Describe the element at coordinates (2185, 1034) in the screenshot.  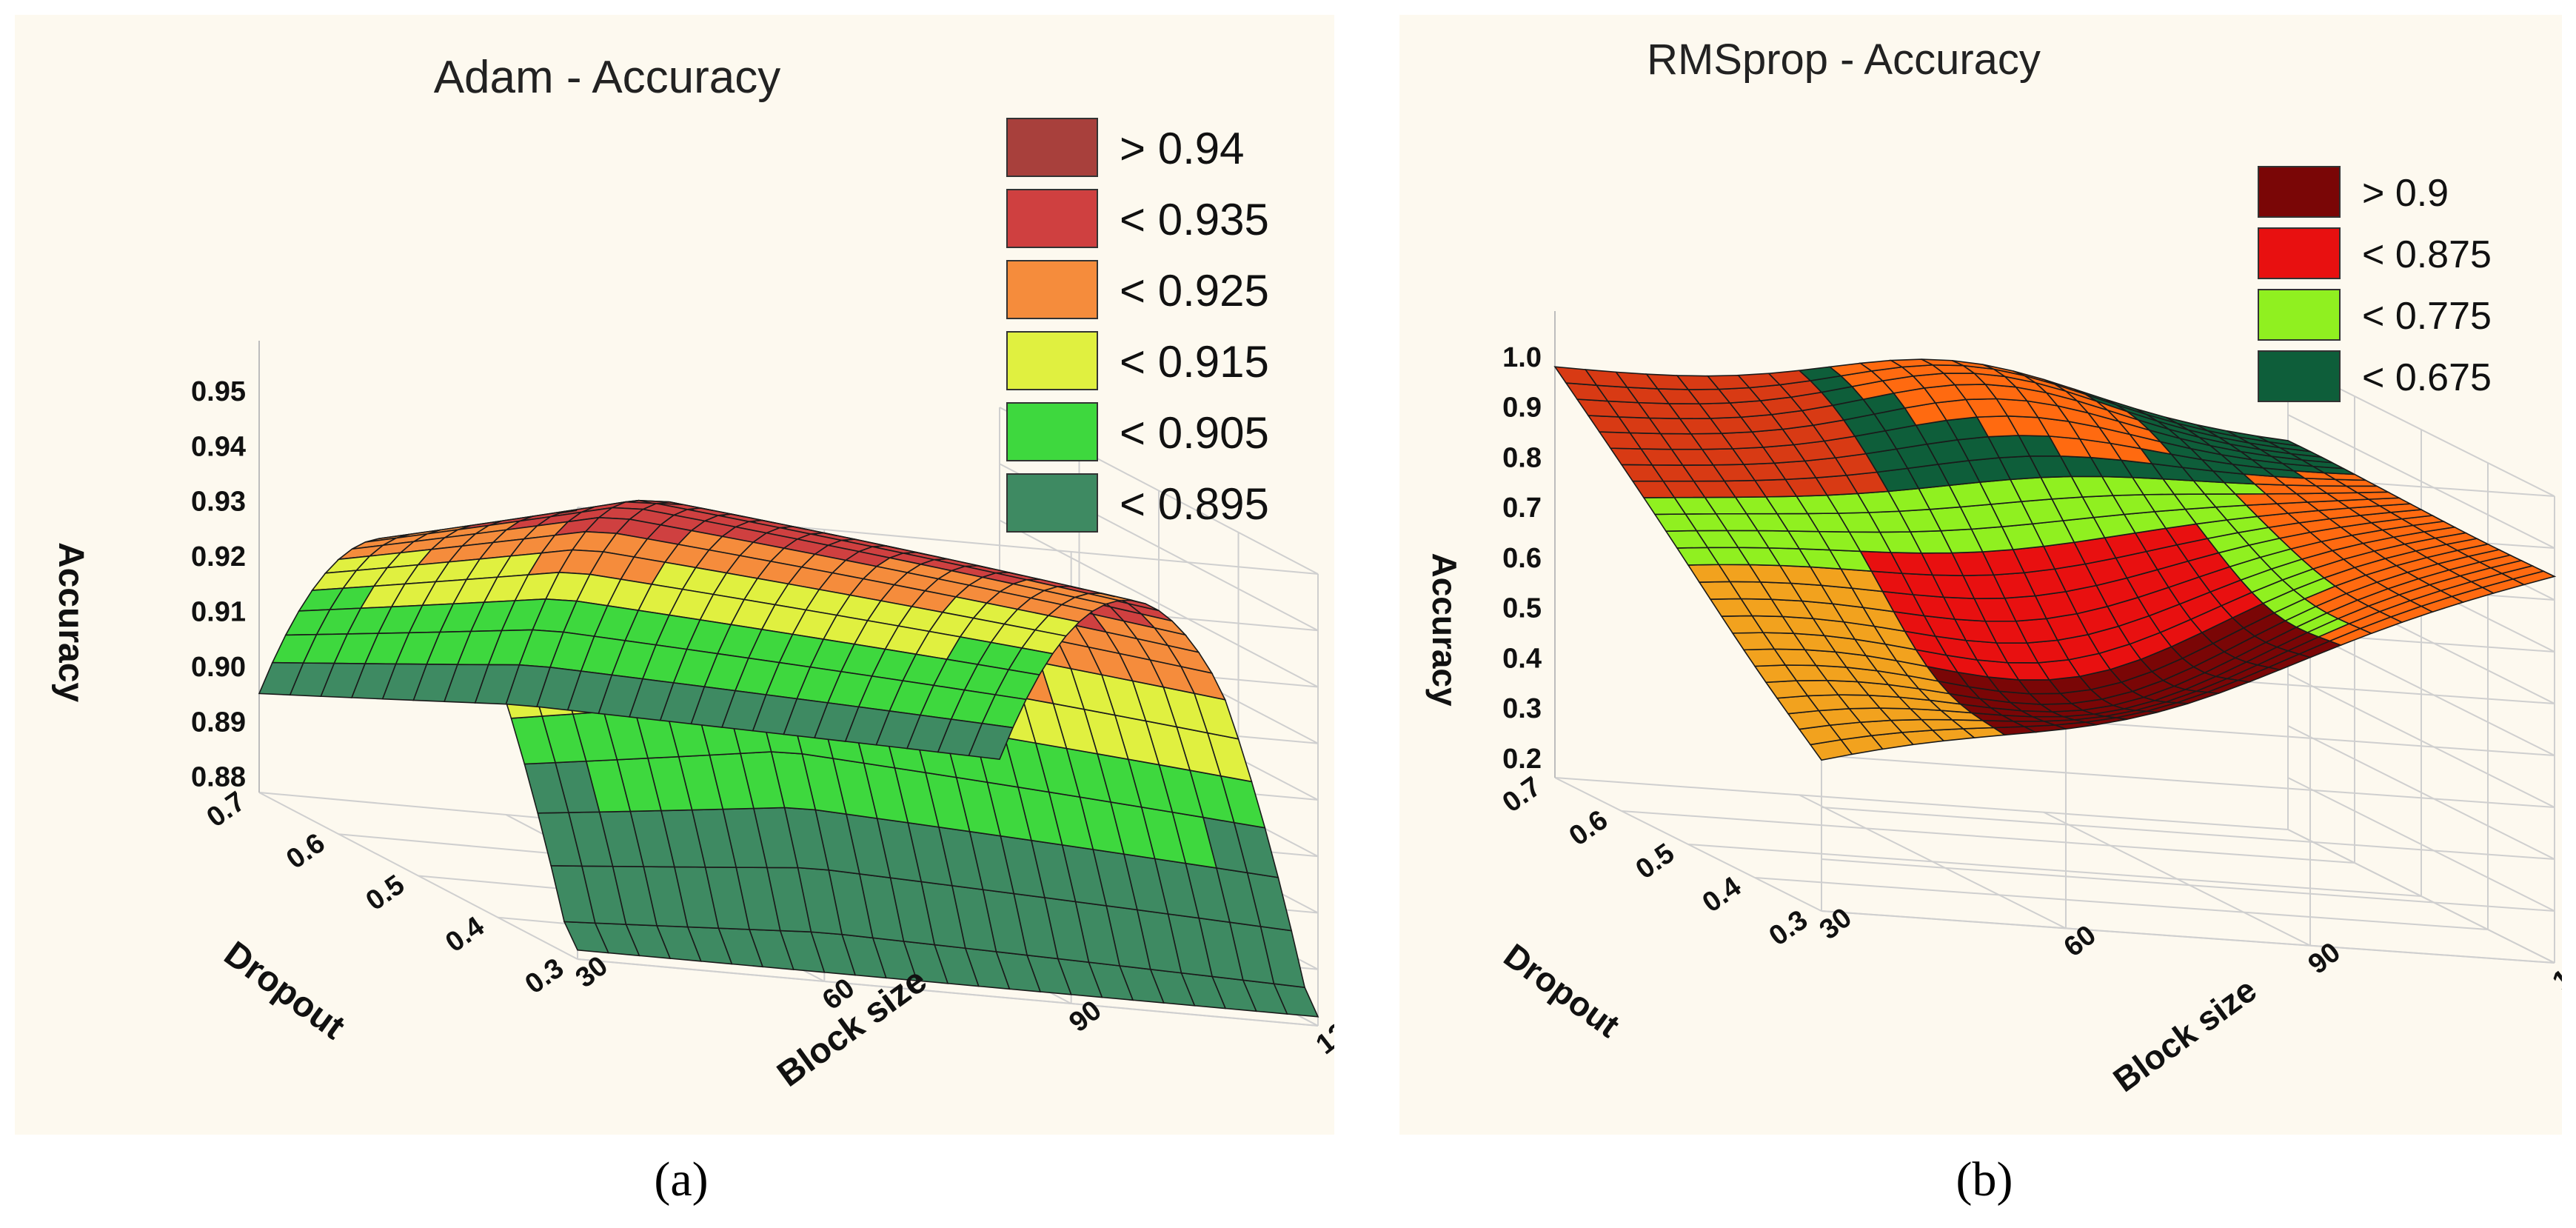
I see `rmsprop-y-axis-label: Block size` at that location.